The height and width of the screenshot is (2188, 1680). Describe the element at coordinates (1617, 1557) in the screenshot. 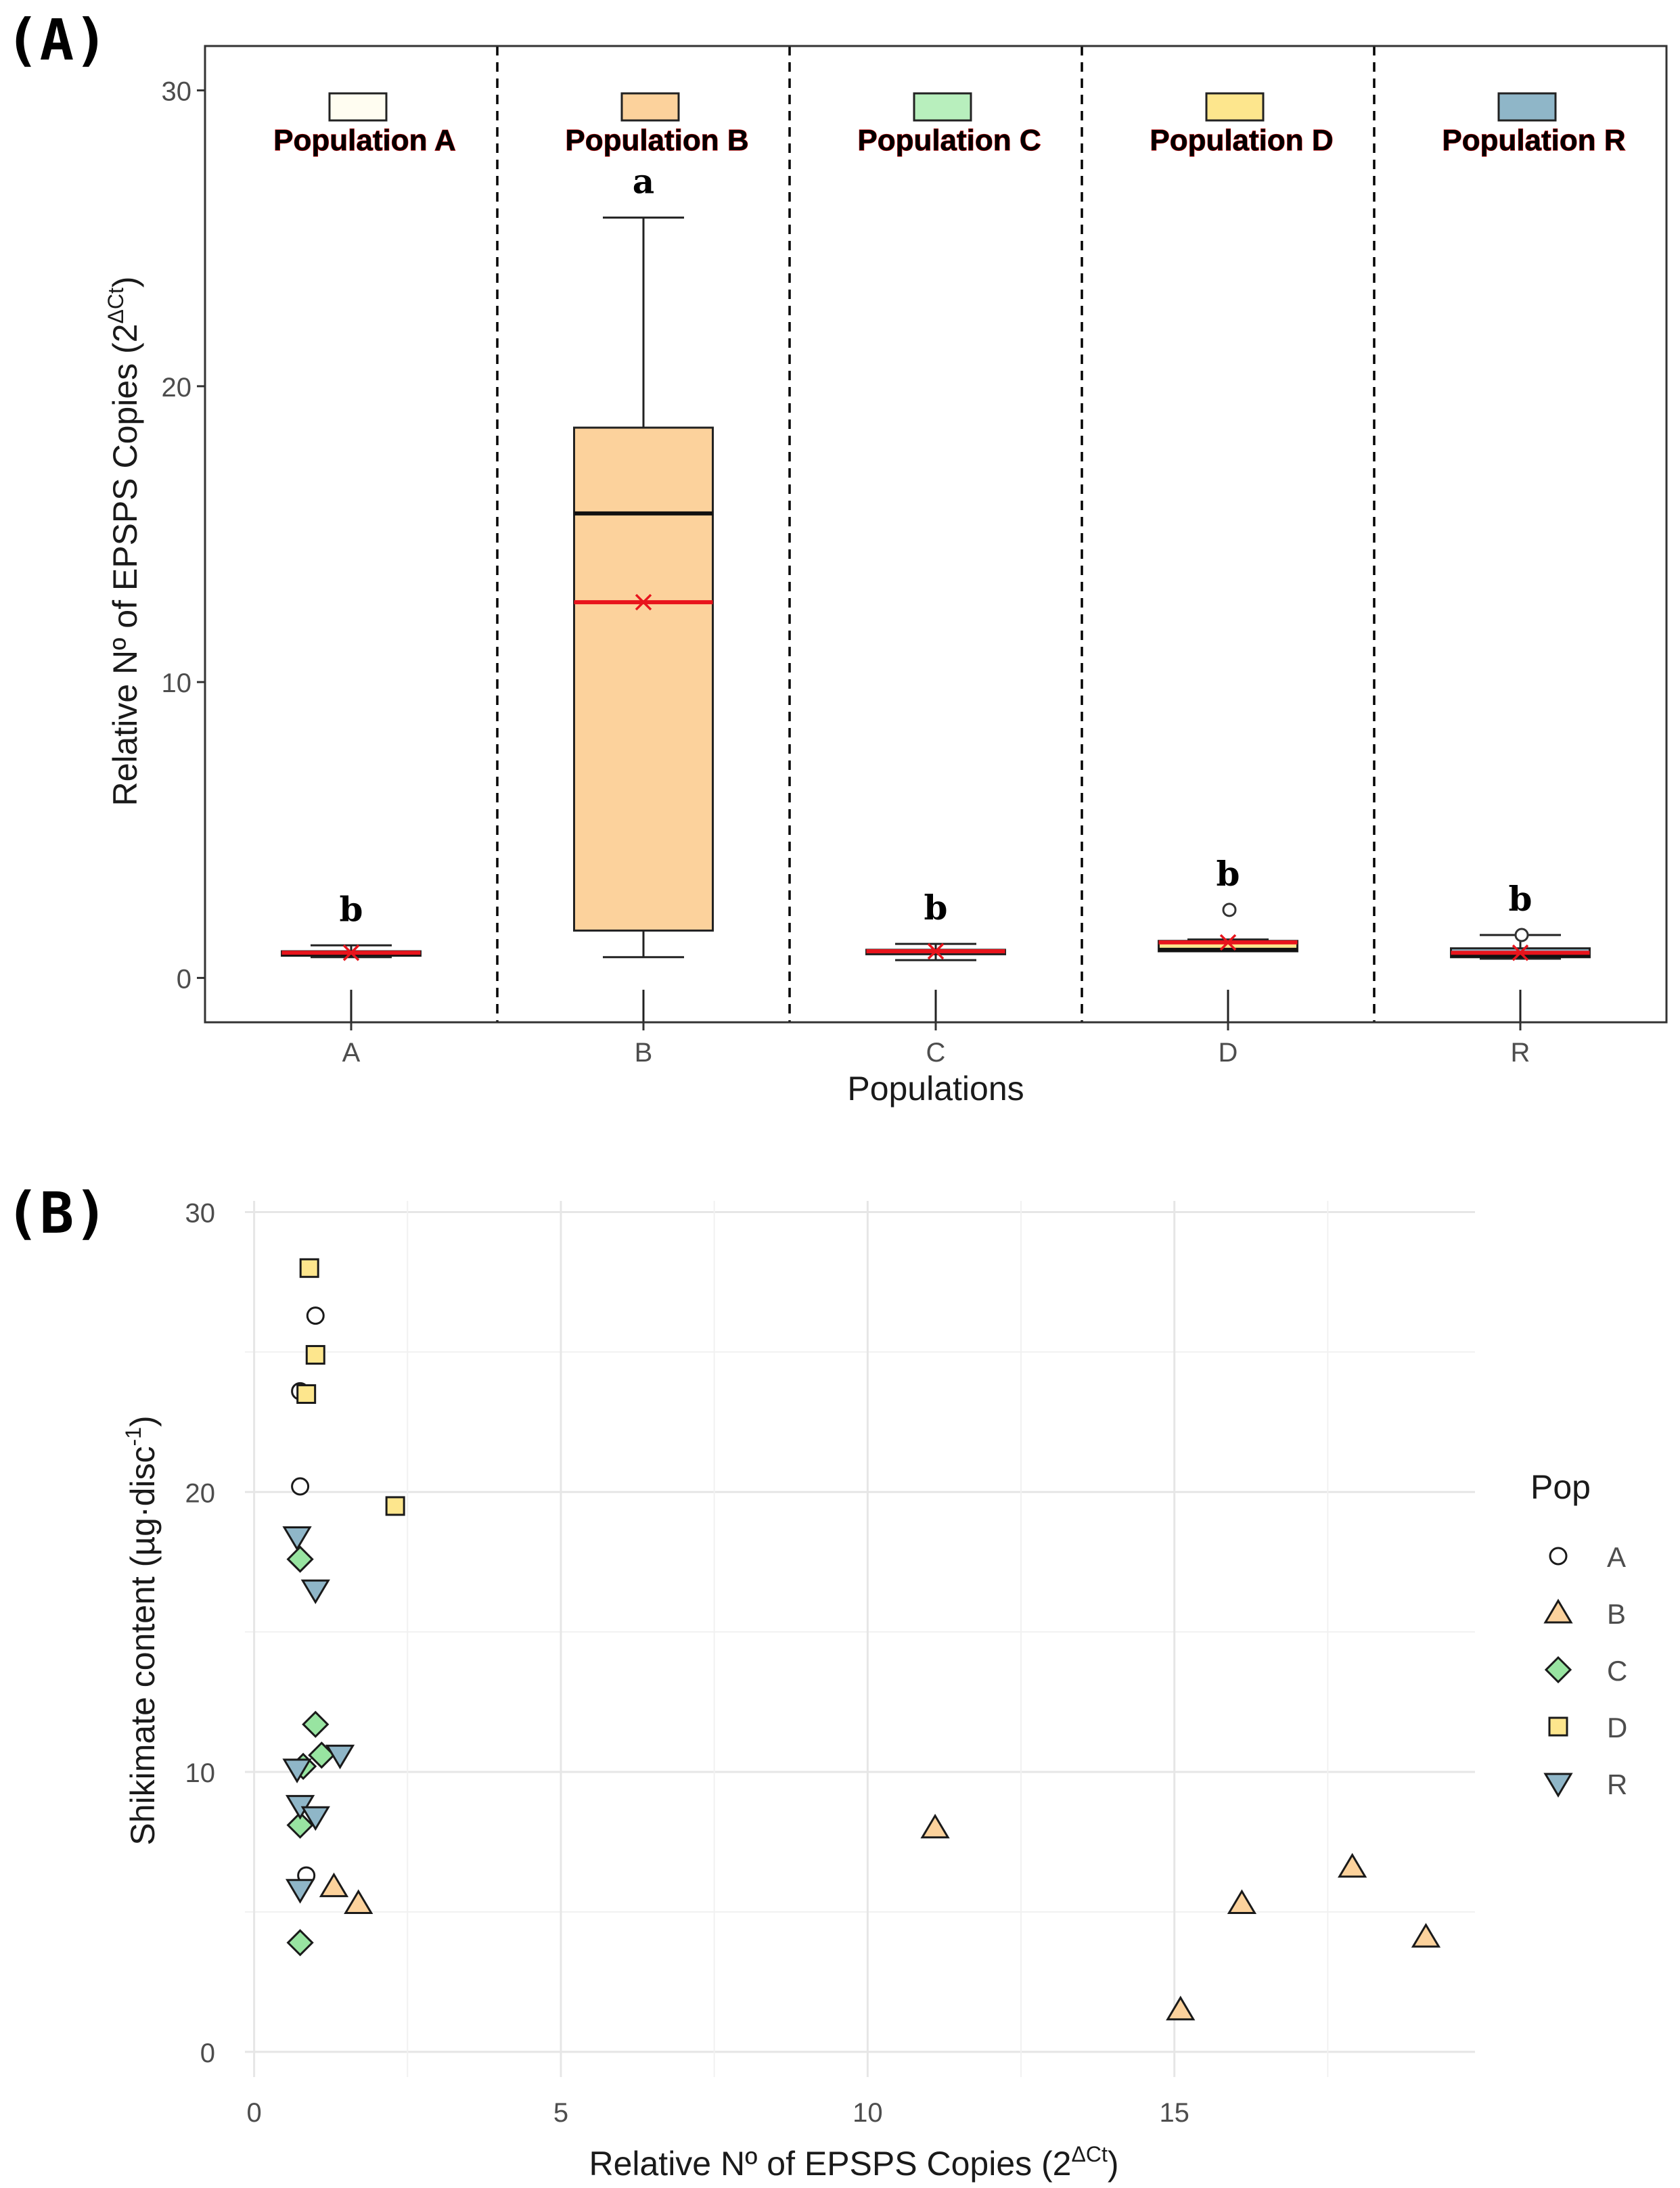

I see `legend-label: A` at that location.